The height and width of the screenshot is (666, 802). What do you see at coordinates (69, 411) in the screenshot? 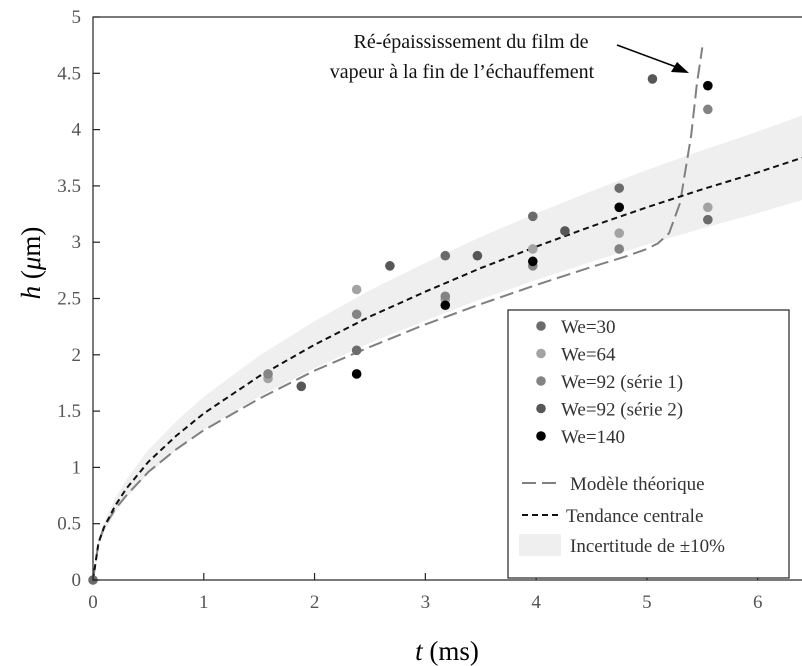
I see `y-tick-label-3: 1.5` at bounding box center [69, 411].